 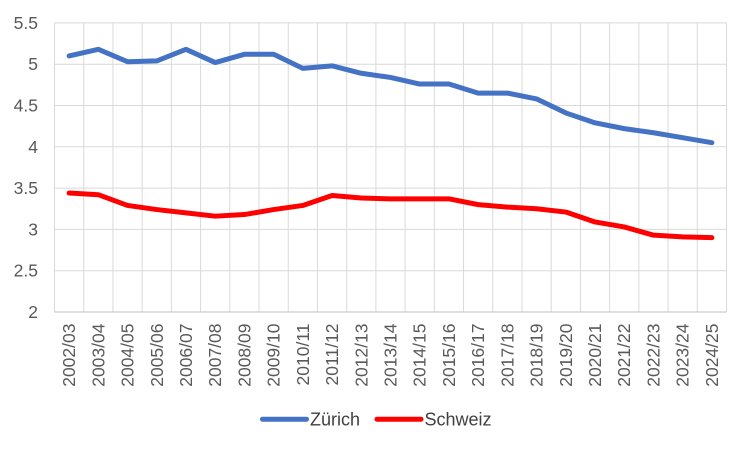 I want to click on y-tick-label: 2.5, so click(x=26, y=271).